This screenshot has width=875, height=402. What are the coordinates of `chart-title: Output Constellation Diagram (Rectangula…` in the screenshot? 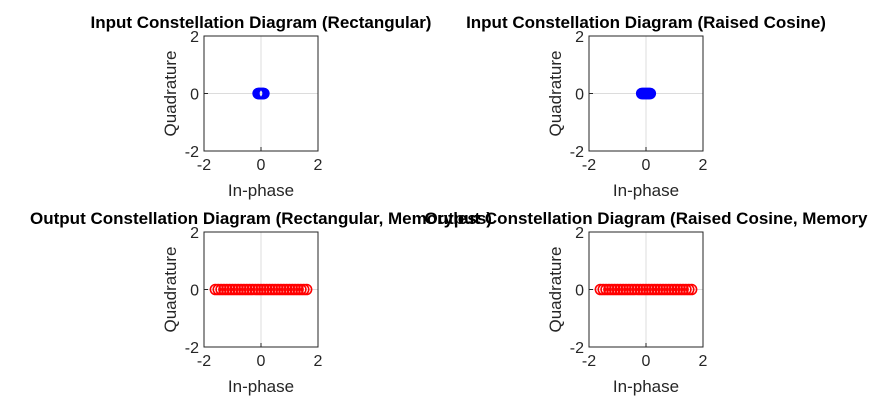 It's located at (261, 218).